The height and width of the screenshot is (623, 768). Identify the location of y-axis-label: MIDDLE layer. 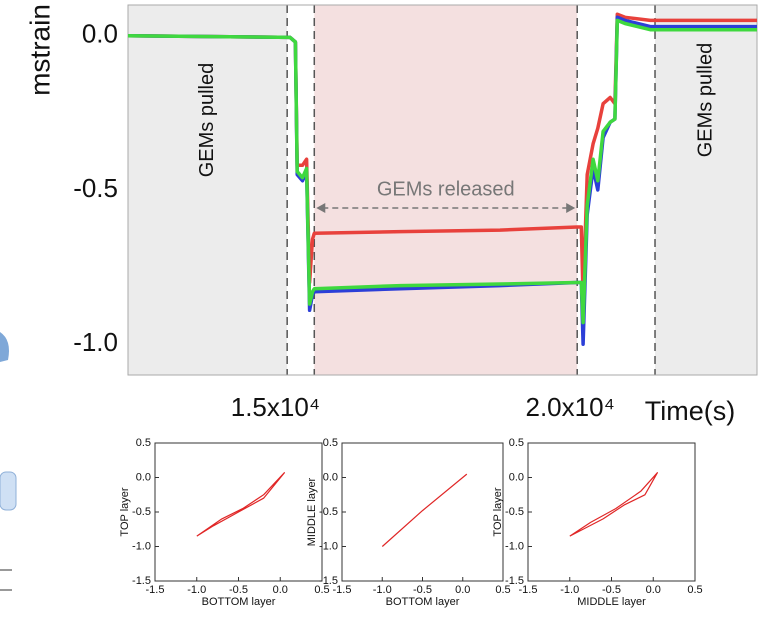
(312, 511).